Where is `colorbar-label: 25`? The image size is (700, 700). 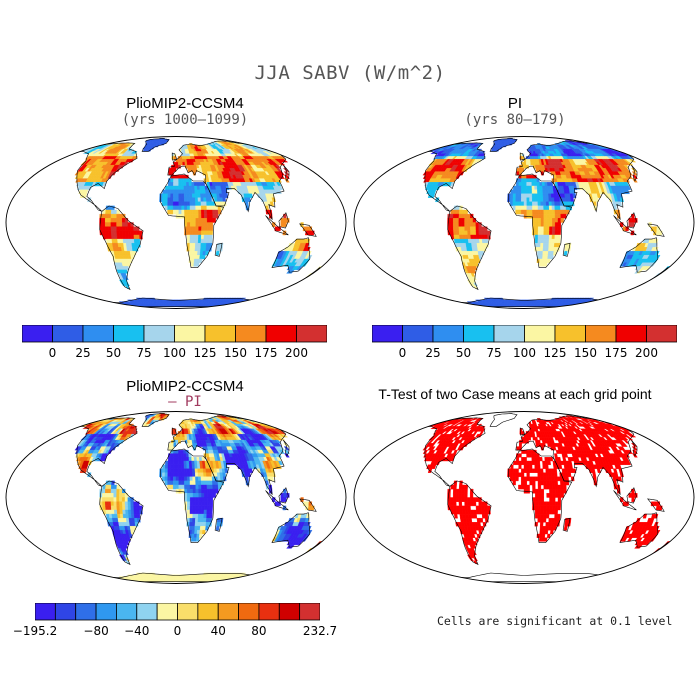 colorbar-label: 25 is located at coordinates (433, 353).